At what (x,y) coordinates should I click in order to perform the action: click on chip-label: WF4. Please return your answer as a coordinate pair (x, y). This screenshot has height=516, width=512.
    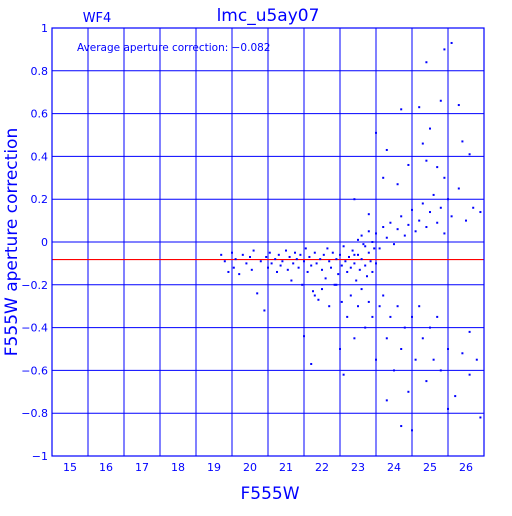
    Looking at the image, I should click on (97, 18).